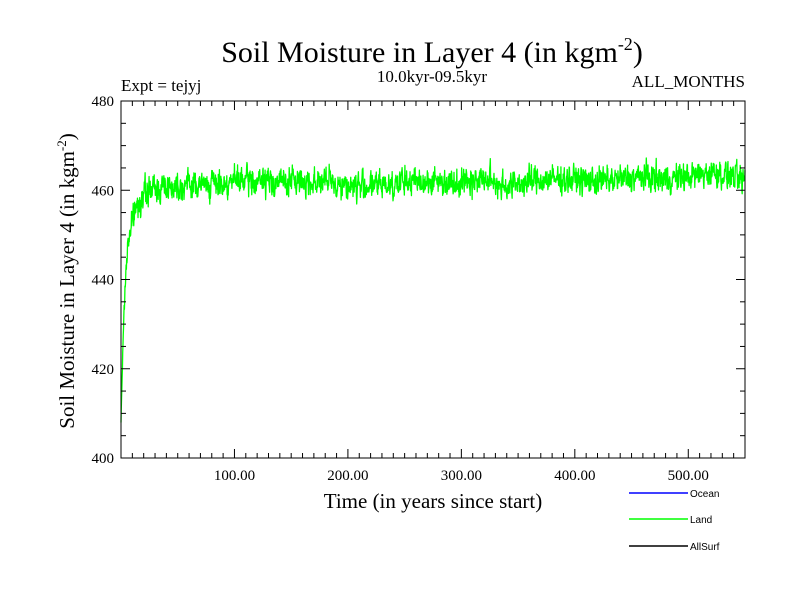 The width and height of the screenshot is (800, 600). I want to click on legend: Ocean Land AllSurf, so click(674, 521).